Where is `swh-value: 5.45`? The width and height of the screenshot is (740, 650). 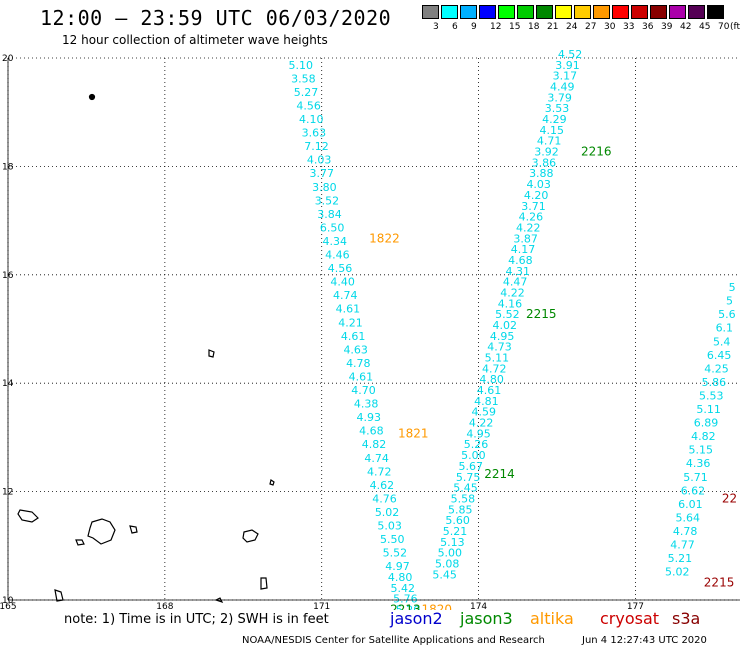
swh-value: 5.45 is located at coordinates (444, 574).